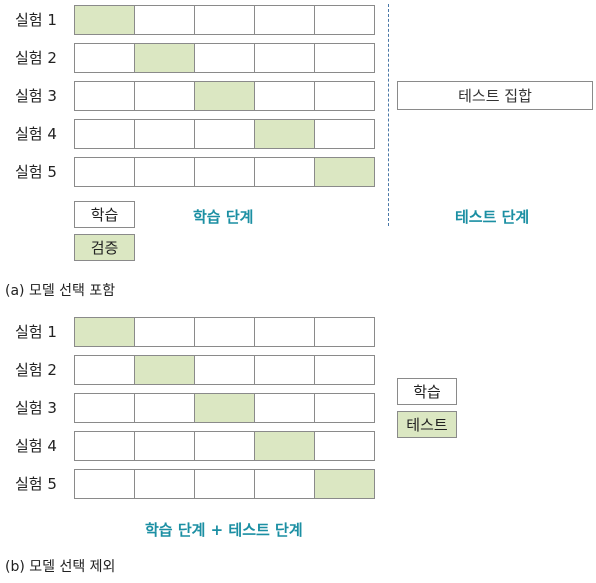 This screenshot has height=583, width=596. I want to click on phase-test-label: 테스트 단계, so click(492, 217).